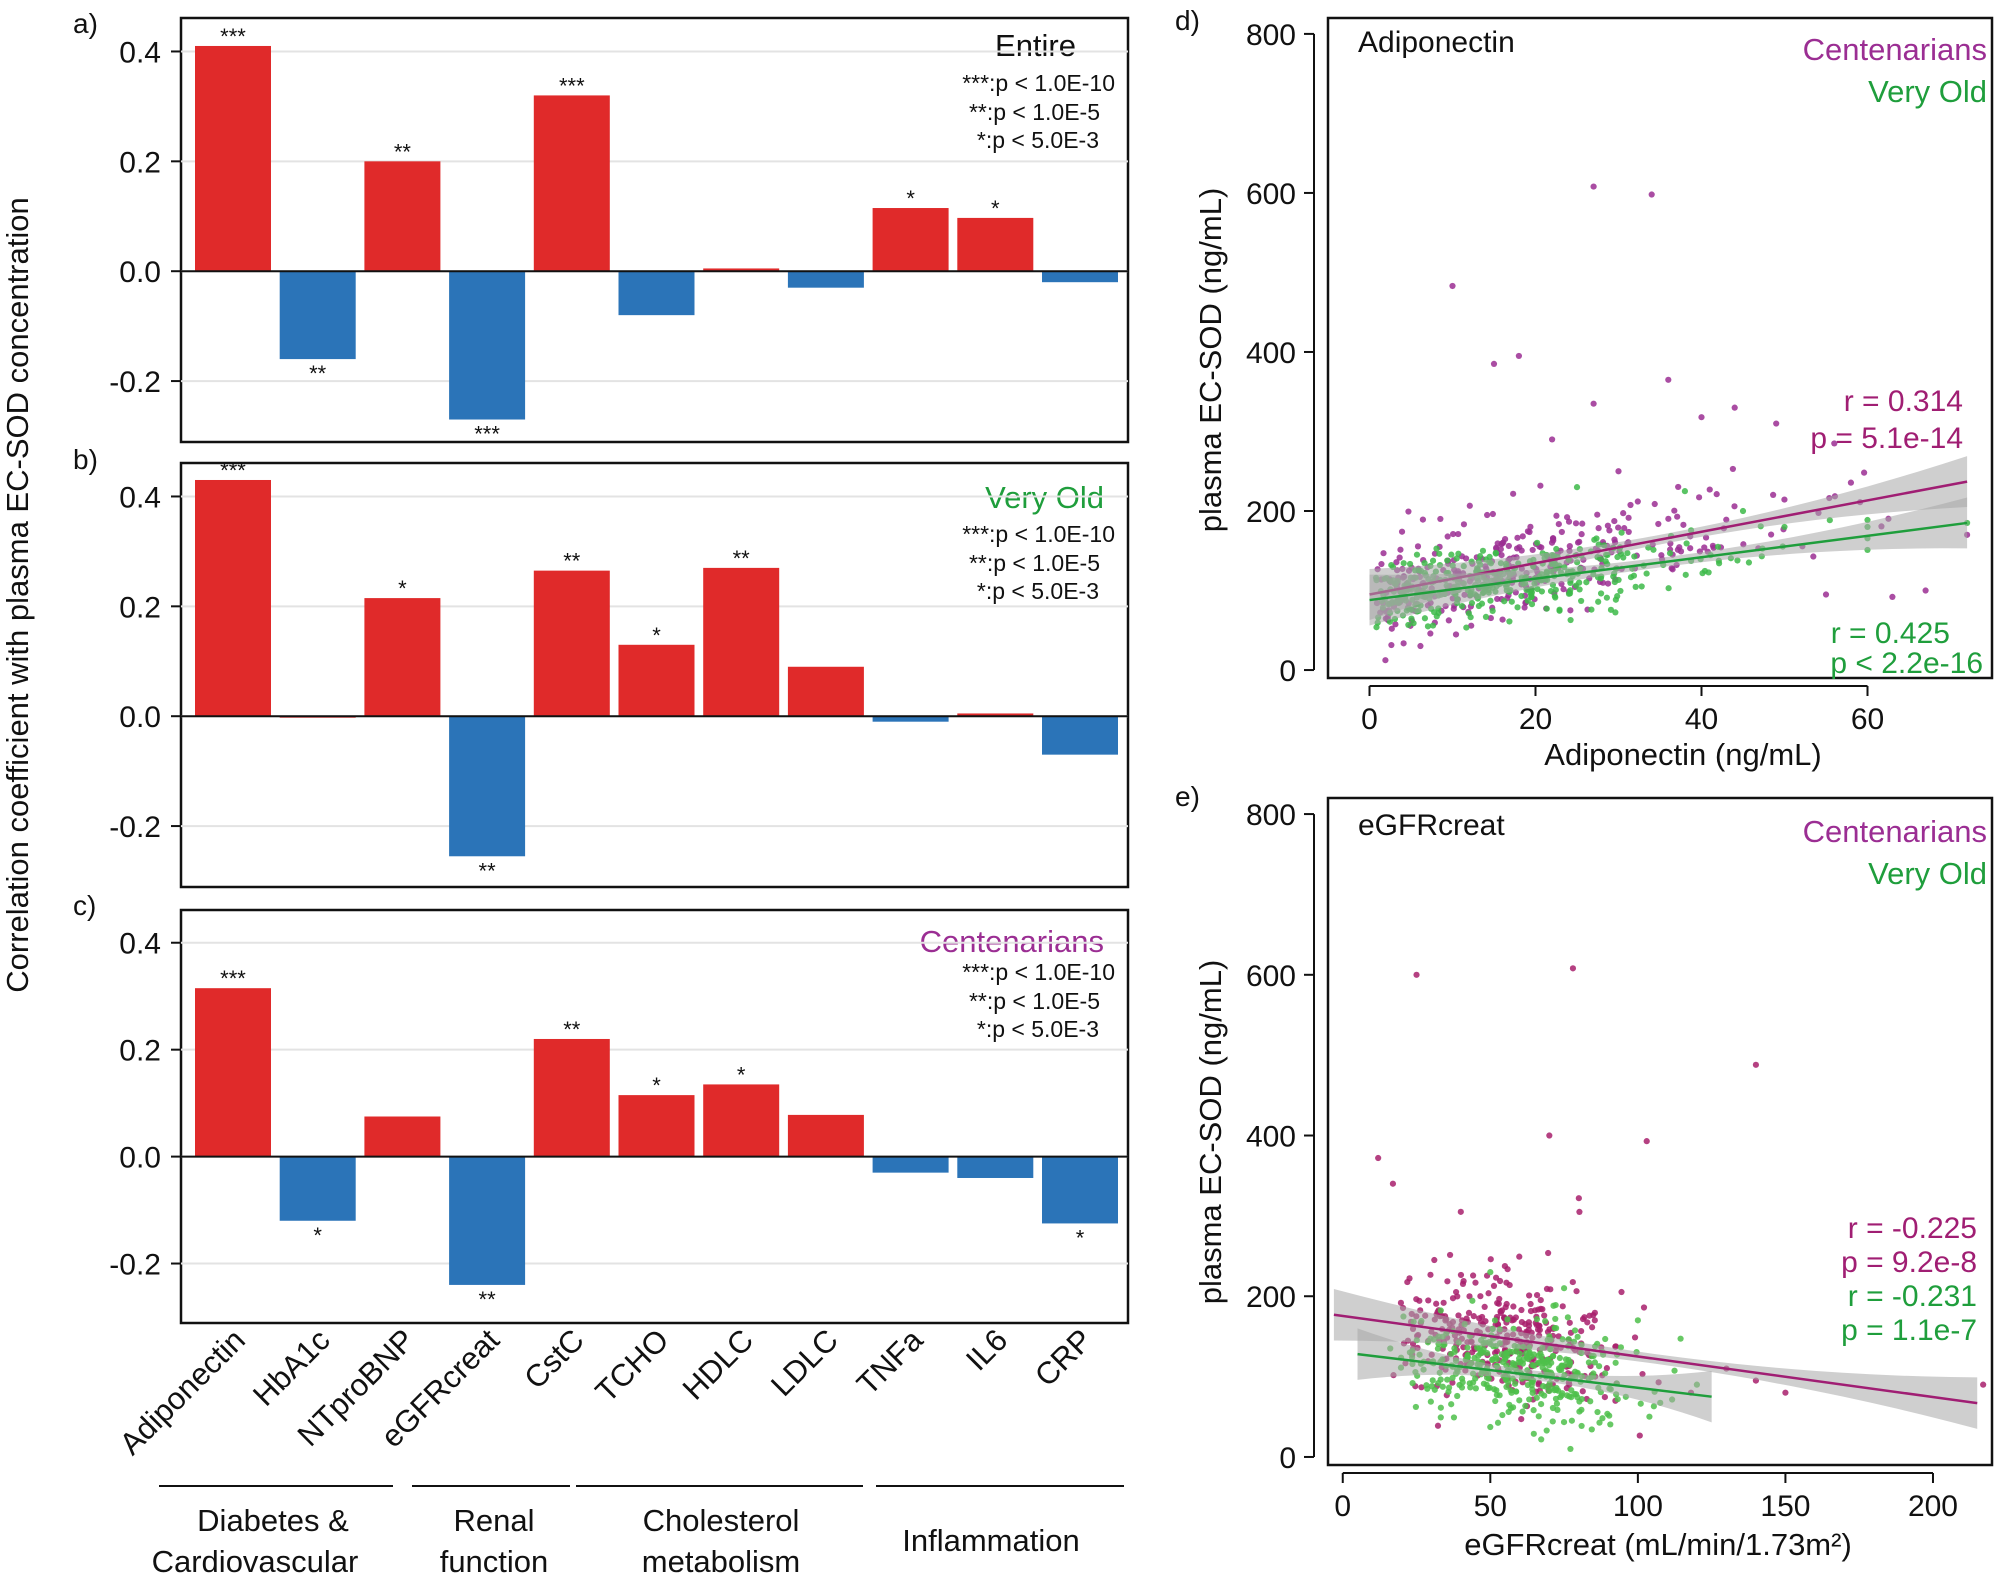 The width and height of the screenshot is (2011, 1591). What do you see at coordinates (1287, 671) in the screenshot?
I see `y-tick-label: 0` at bounding box center [1287, 671].